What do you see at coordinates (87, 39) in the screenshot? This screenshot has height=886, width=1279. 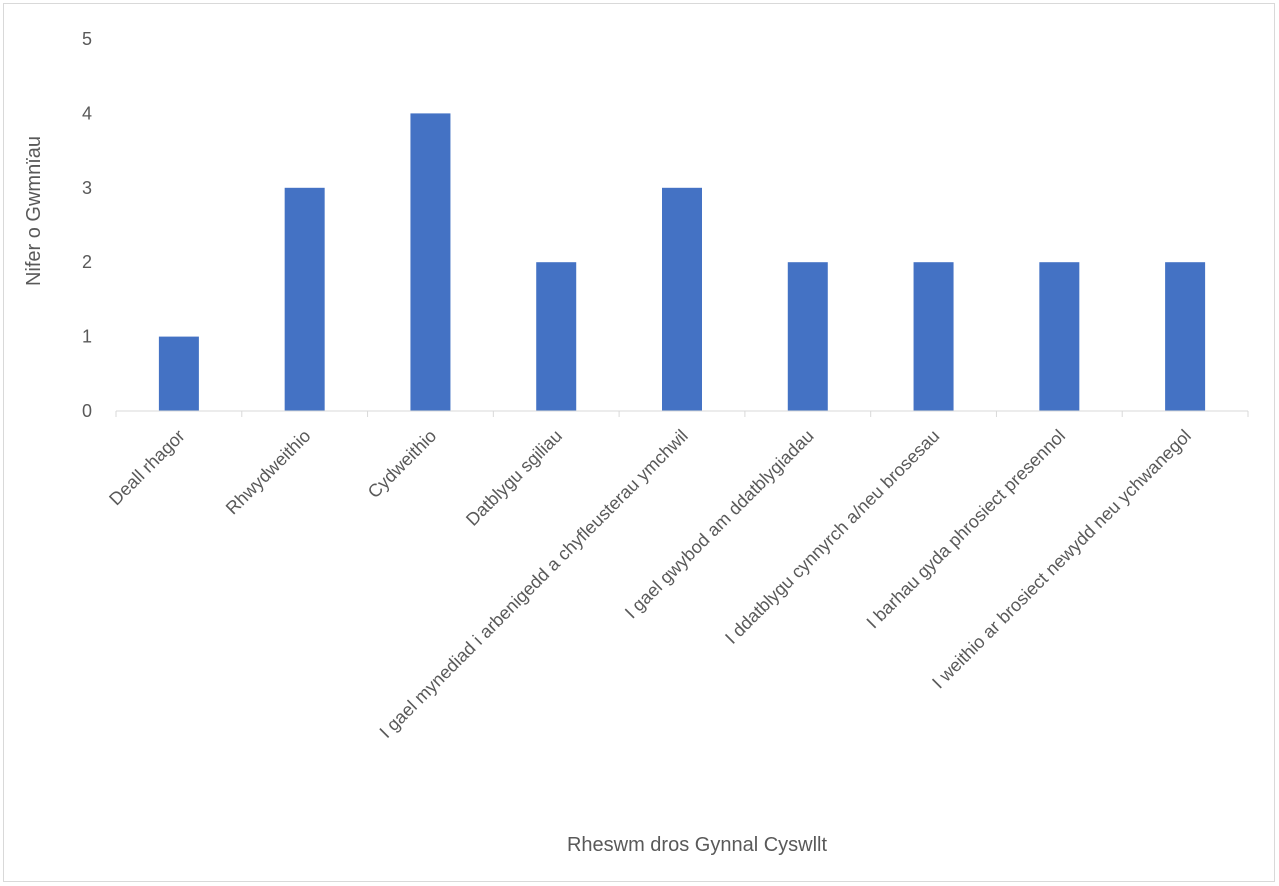 I see `y-tick-label: 5` at bounding box center [87, 39].